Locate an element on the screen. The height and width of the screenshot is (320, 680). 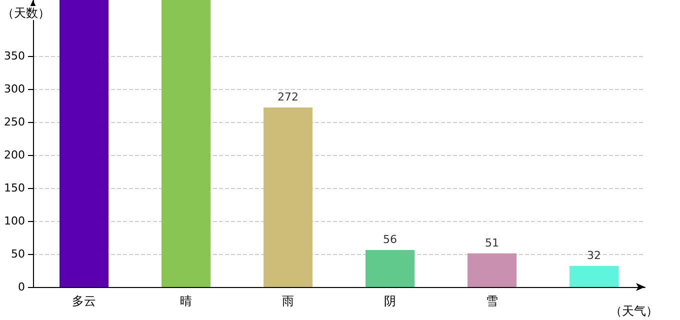
x-tick-label: 晴 is located at coordinates (186, 301).